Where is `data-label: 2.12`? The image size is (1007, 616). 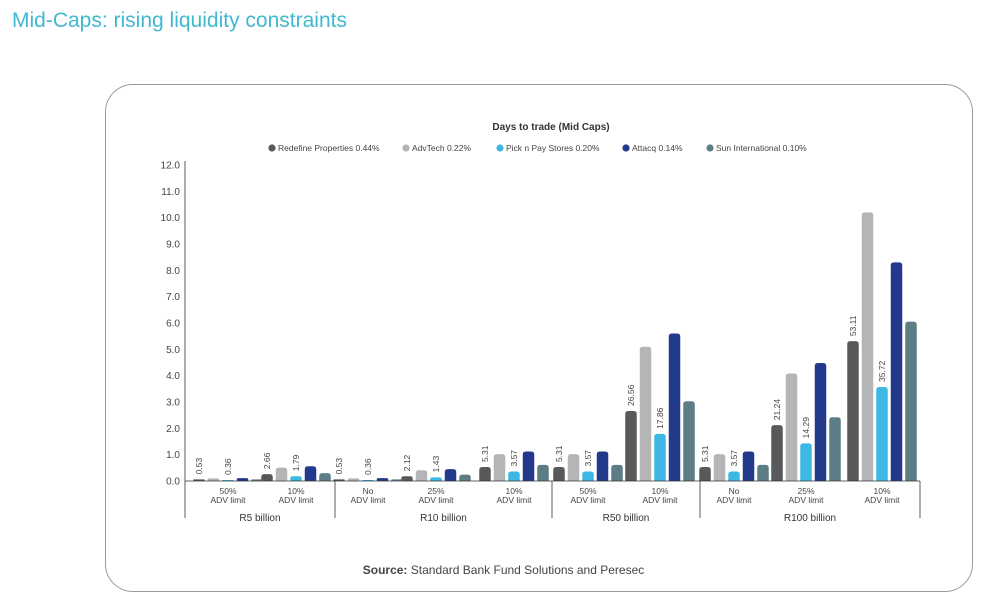
data-label: 2.12 is located at coordinates (407, 462).